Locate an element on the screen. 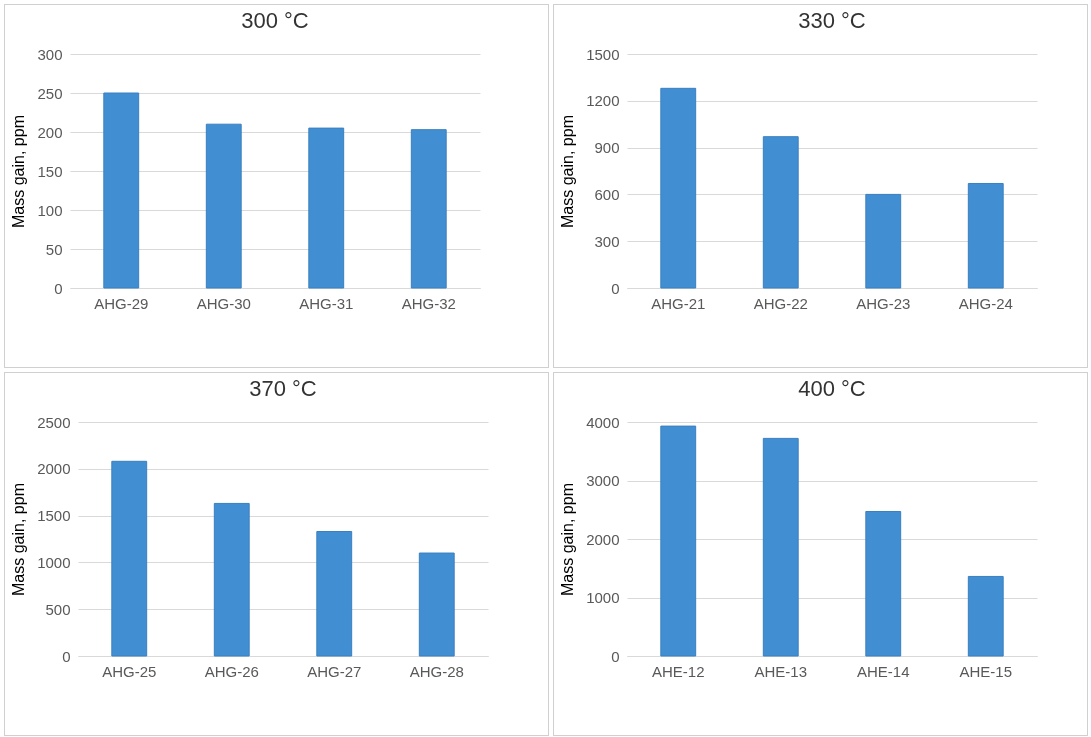  y-tick-label: 900 is located at coordinates (607, 148).